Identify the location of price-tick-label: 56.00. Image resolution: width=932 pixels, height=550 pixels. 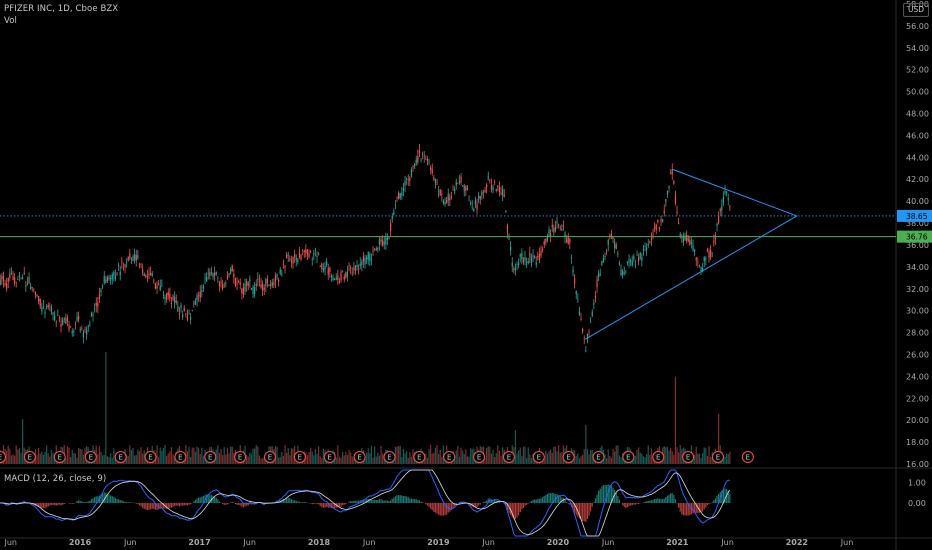
(917, 26).